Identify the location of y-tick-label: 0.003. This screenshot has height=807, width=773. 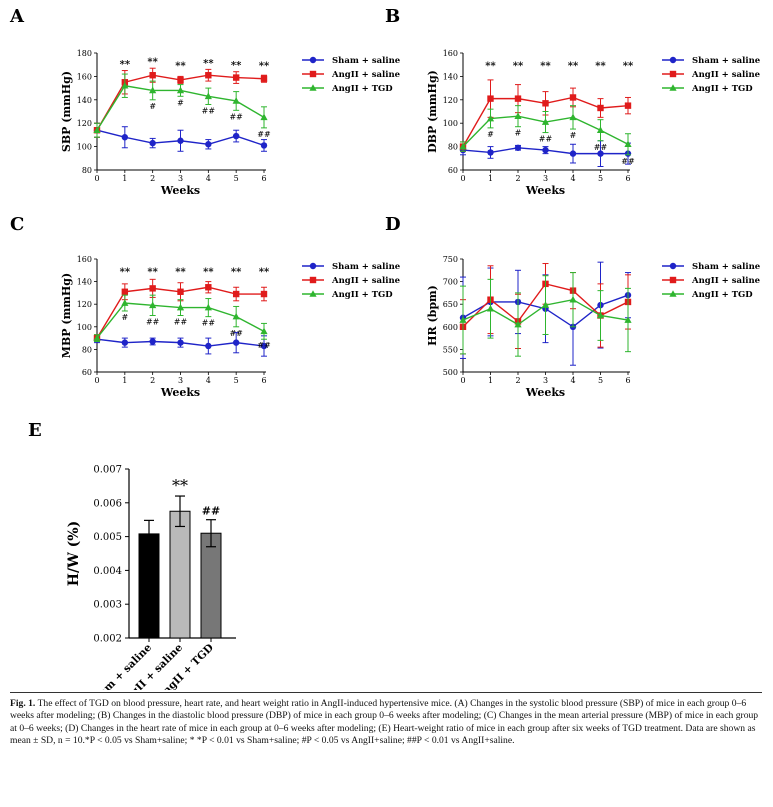
(107, 605).